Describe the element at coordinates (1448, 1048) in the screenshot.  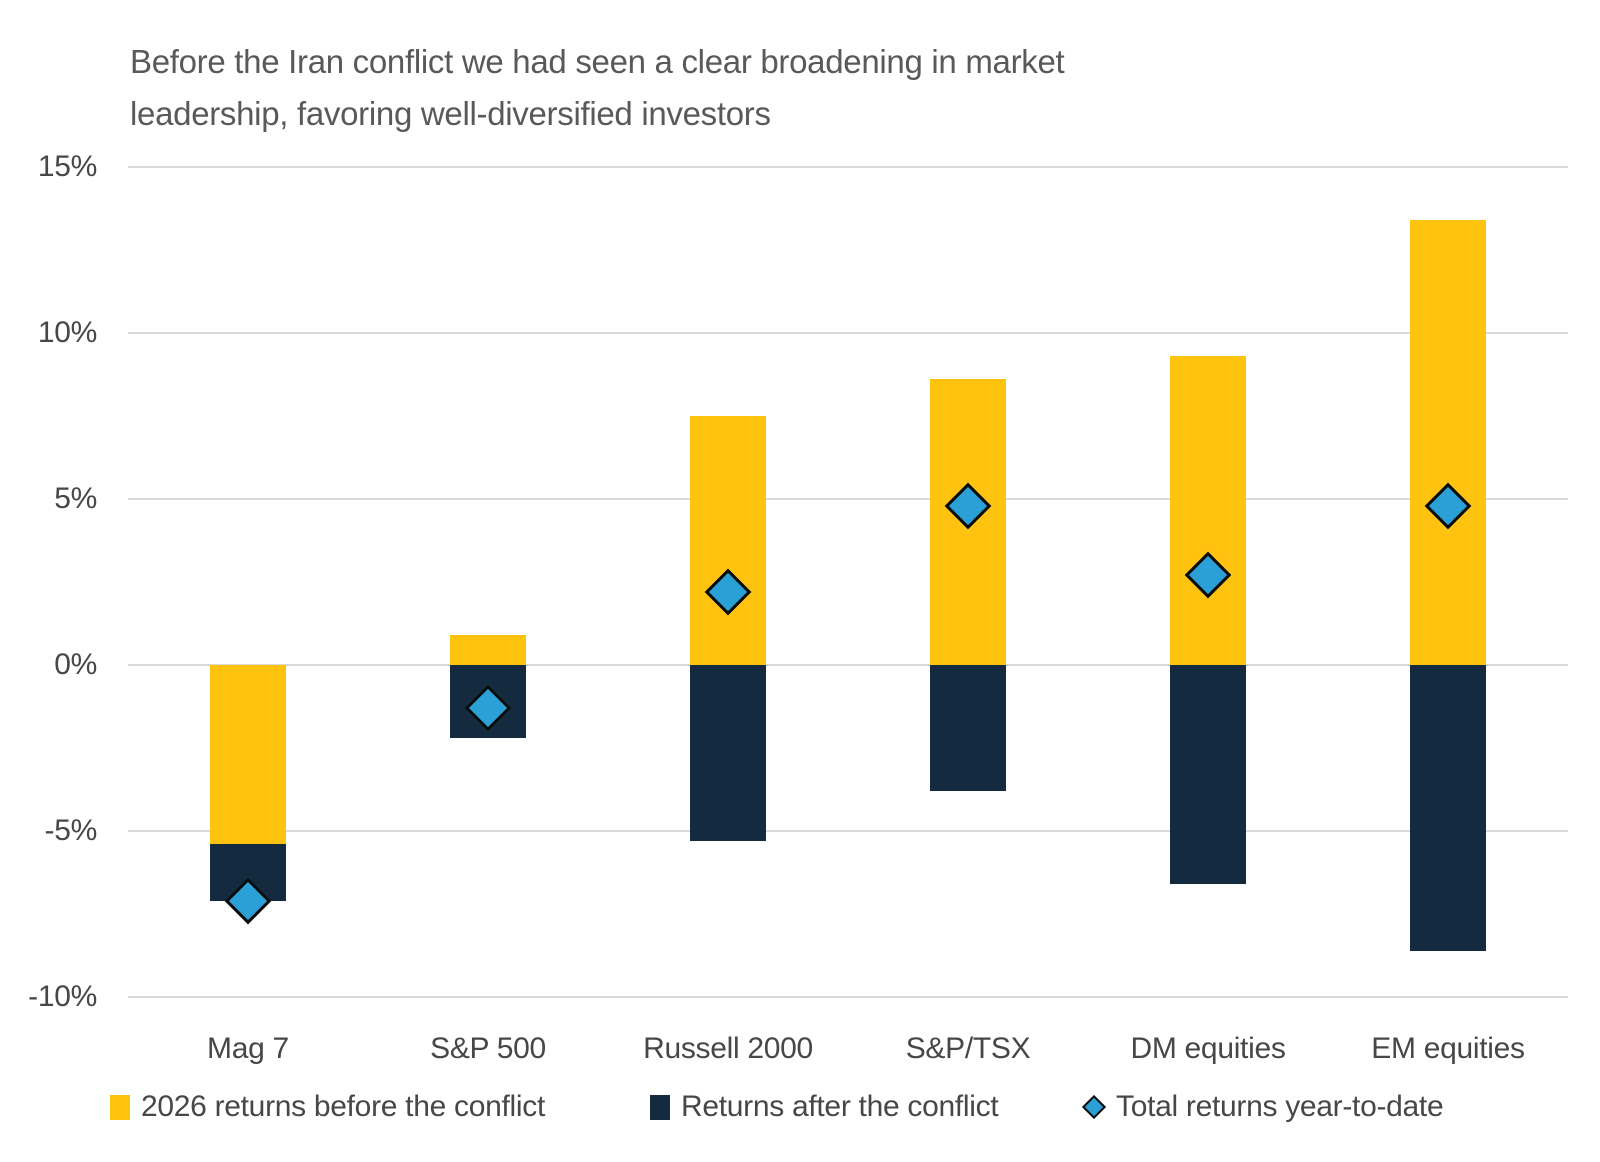
I see `x-axis-label-em-equities: EM equities` at that location.